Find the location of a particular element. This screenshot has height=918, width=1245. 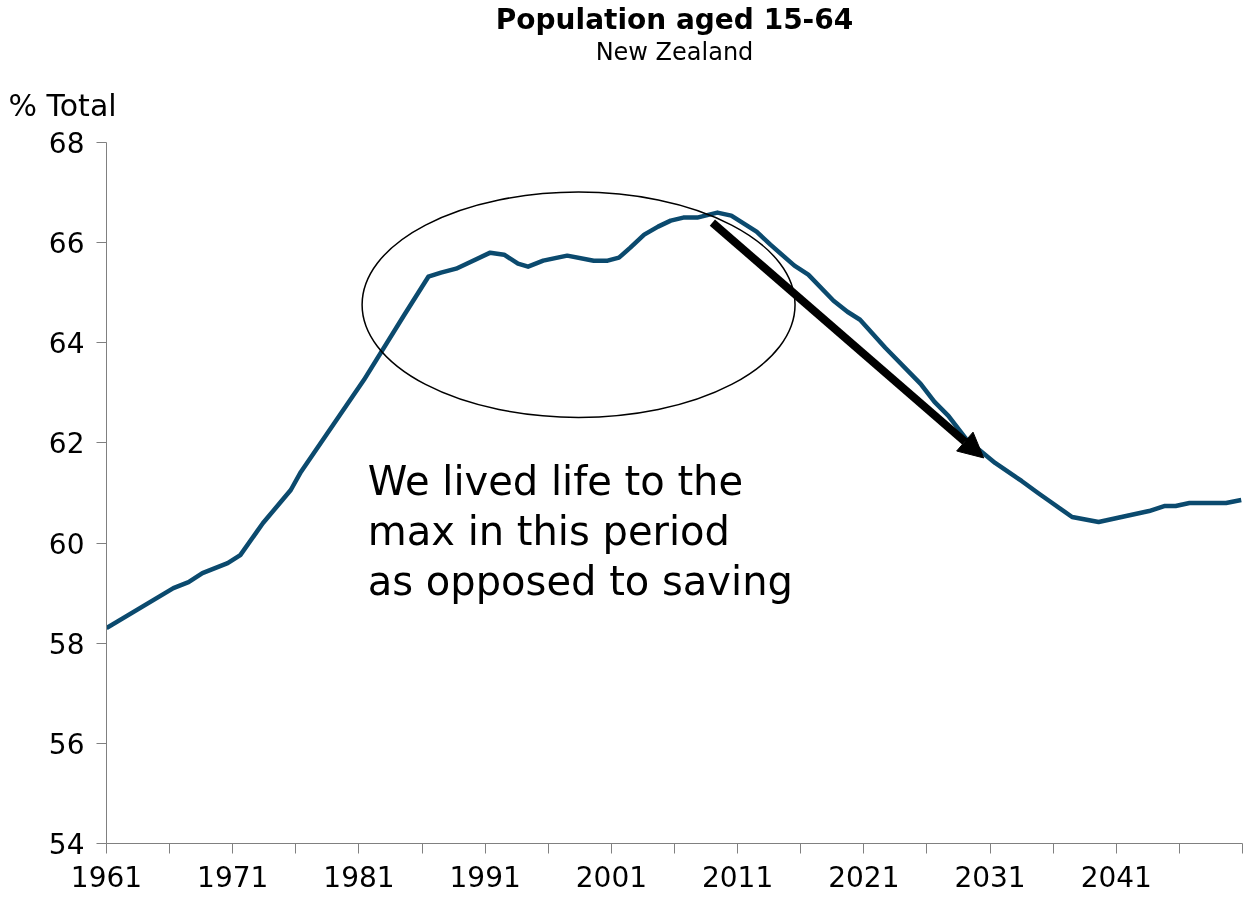

x-tick-label: 1961 is located at coordinates (106, 877).